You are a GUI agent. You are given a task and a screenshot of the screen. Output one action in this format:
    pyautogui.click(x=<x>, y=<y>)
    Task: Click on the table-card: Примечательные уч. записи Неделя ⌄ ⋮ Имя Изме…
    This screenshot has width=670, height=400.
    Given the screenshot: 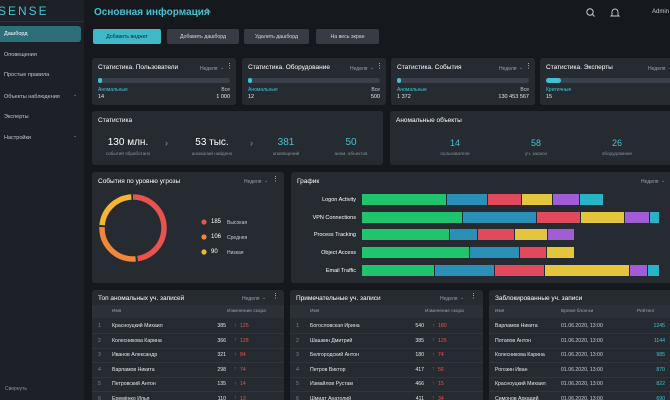 What is the action you would take?
    pyautogui.click(x=386, y=345)
    